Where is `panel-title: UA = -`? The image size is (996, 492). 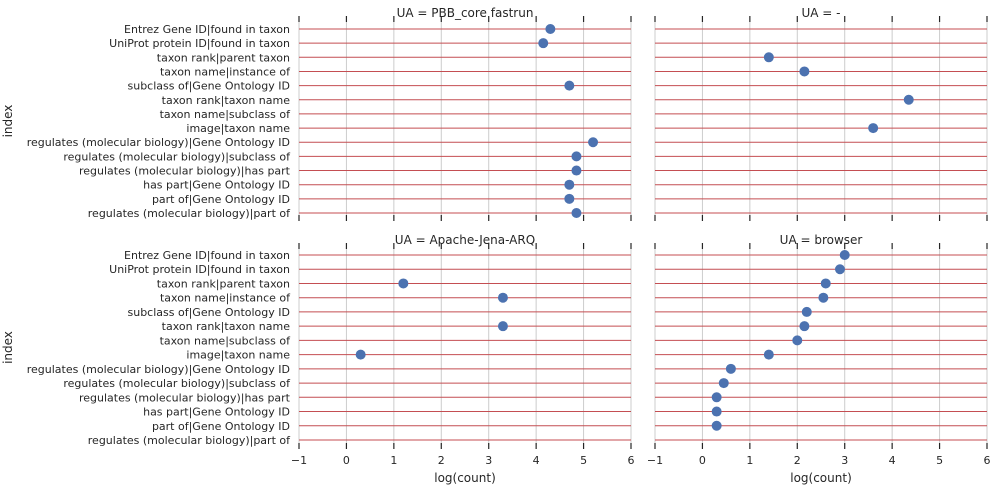 panel-title: UA = - is located at coordinates (820, 13).